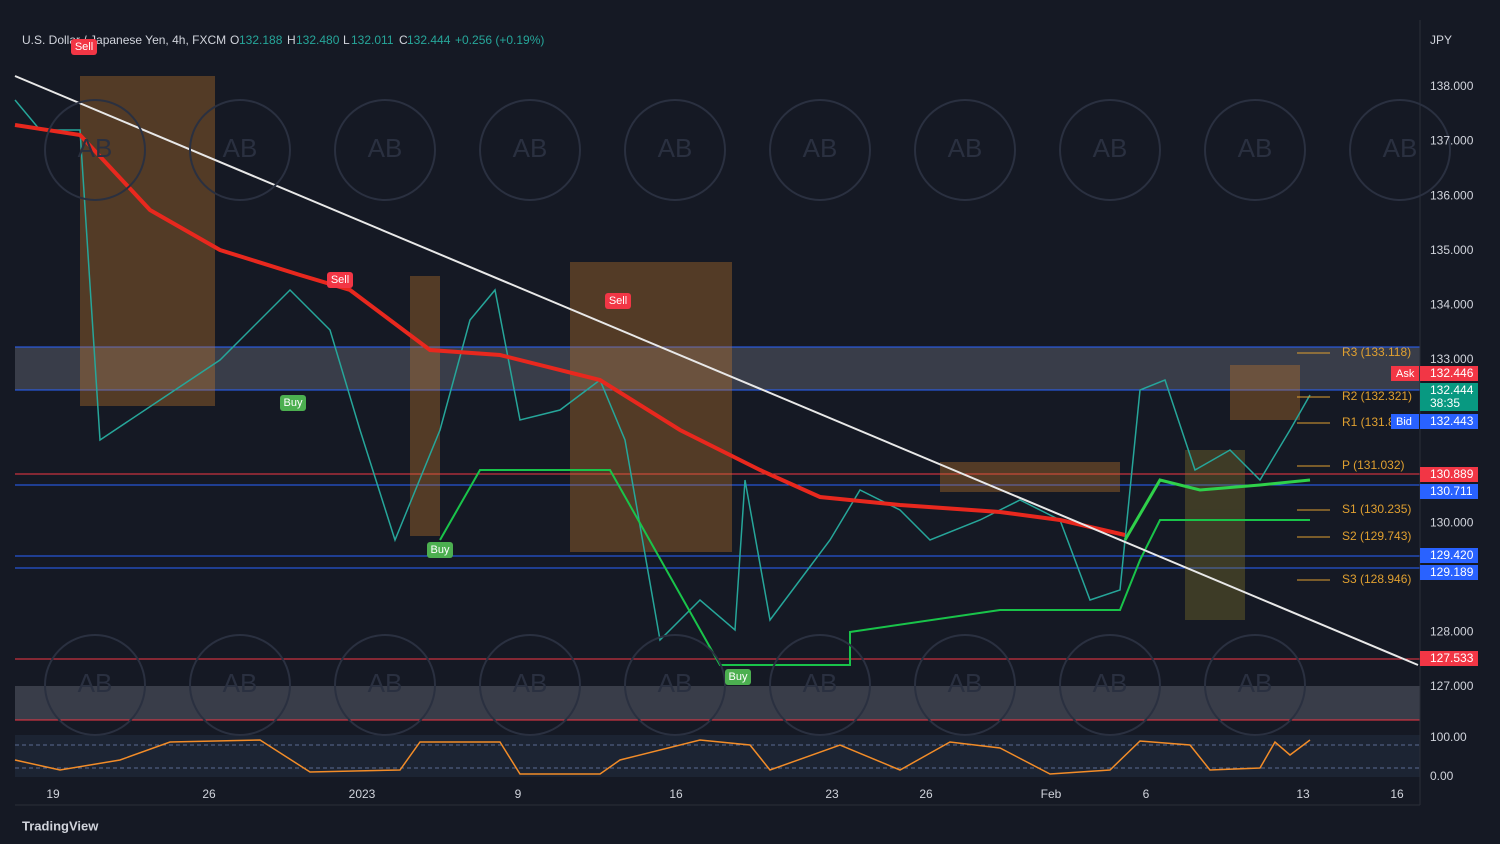  What do you see at coordinates (1051, 794) in the screenshot?
I see `time-label: Feb` at bounding box center [1051, 794].